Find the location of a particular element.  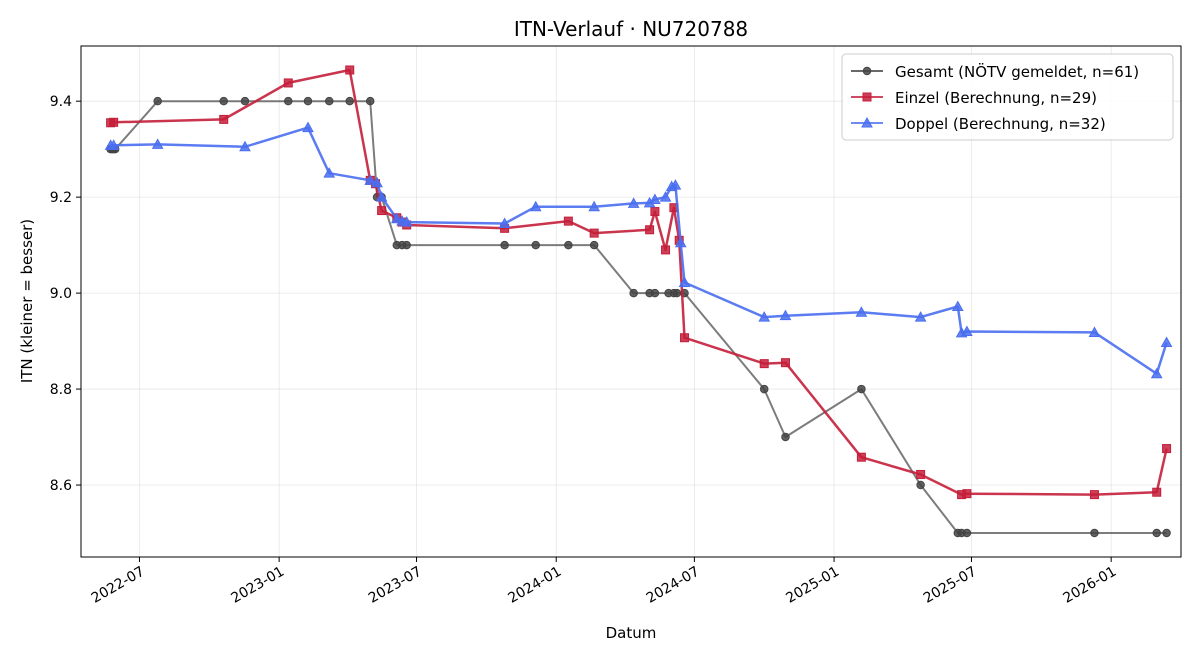

chart-title: ITN-Verlauf · NU720788 is located at coordinates (631, 29).